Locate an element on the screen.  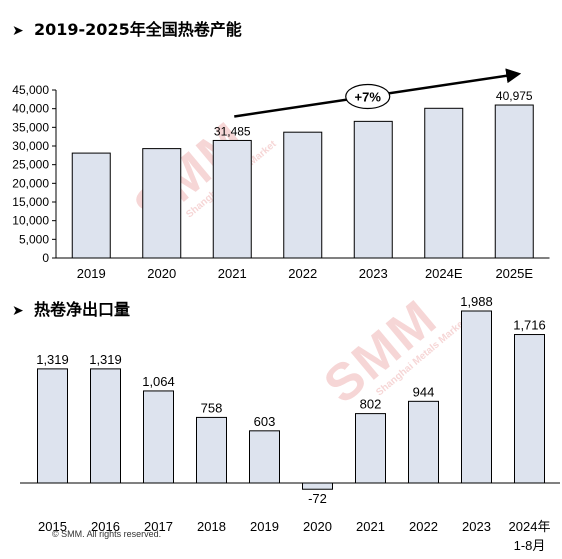
chart-title-capacity: ➤ 2019-2025年全国热卷产能 is located at coordinates (127, 28).